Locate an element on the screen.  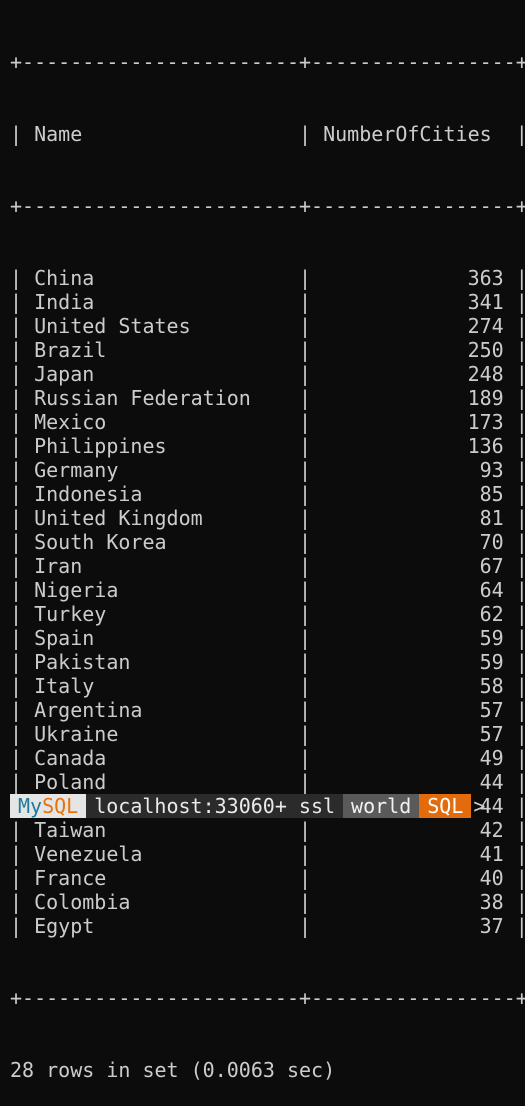
cell-number-of-cities: 41 is located at coordinates (413, 854).